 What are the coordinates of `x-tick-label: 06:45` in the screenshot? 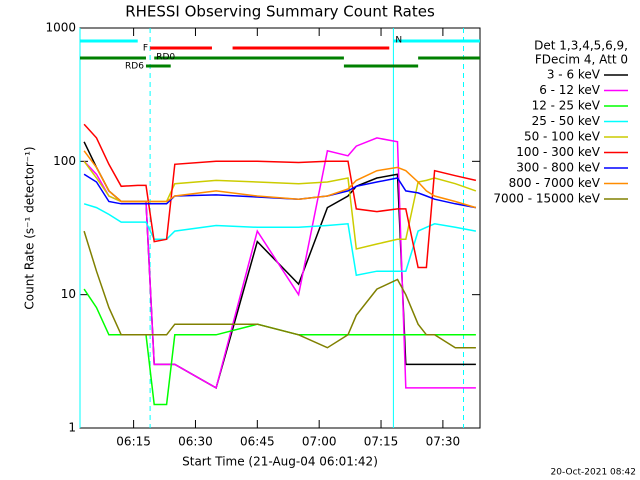 It's located at (257, 442).